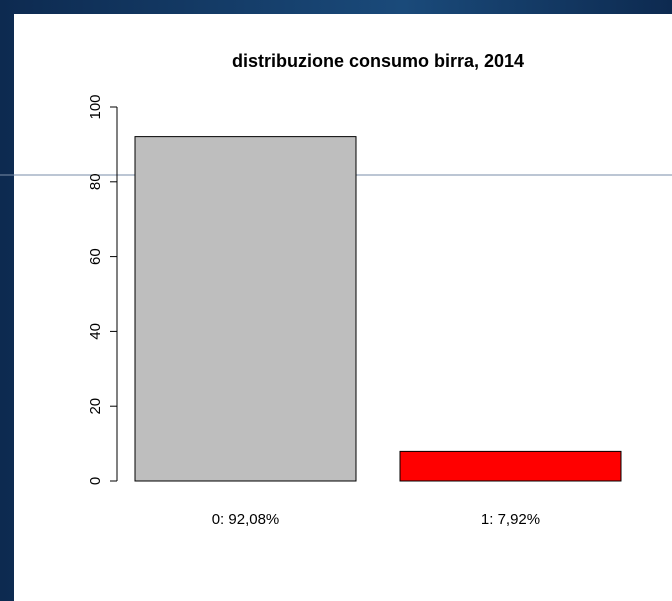 Image resolution: width=672 pixels, height=601 pixels. Describe the element at coordinates (246, 519) in the screenshot. I see `x-tick-label: 0: 92,08%` at that location.